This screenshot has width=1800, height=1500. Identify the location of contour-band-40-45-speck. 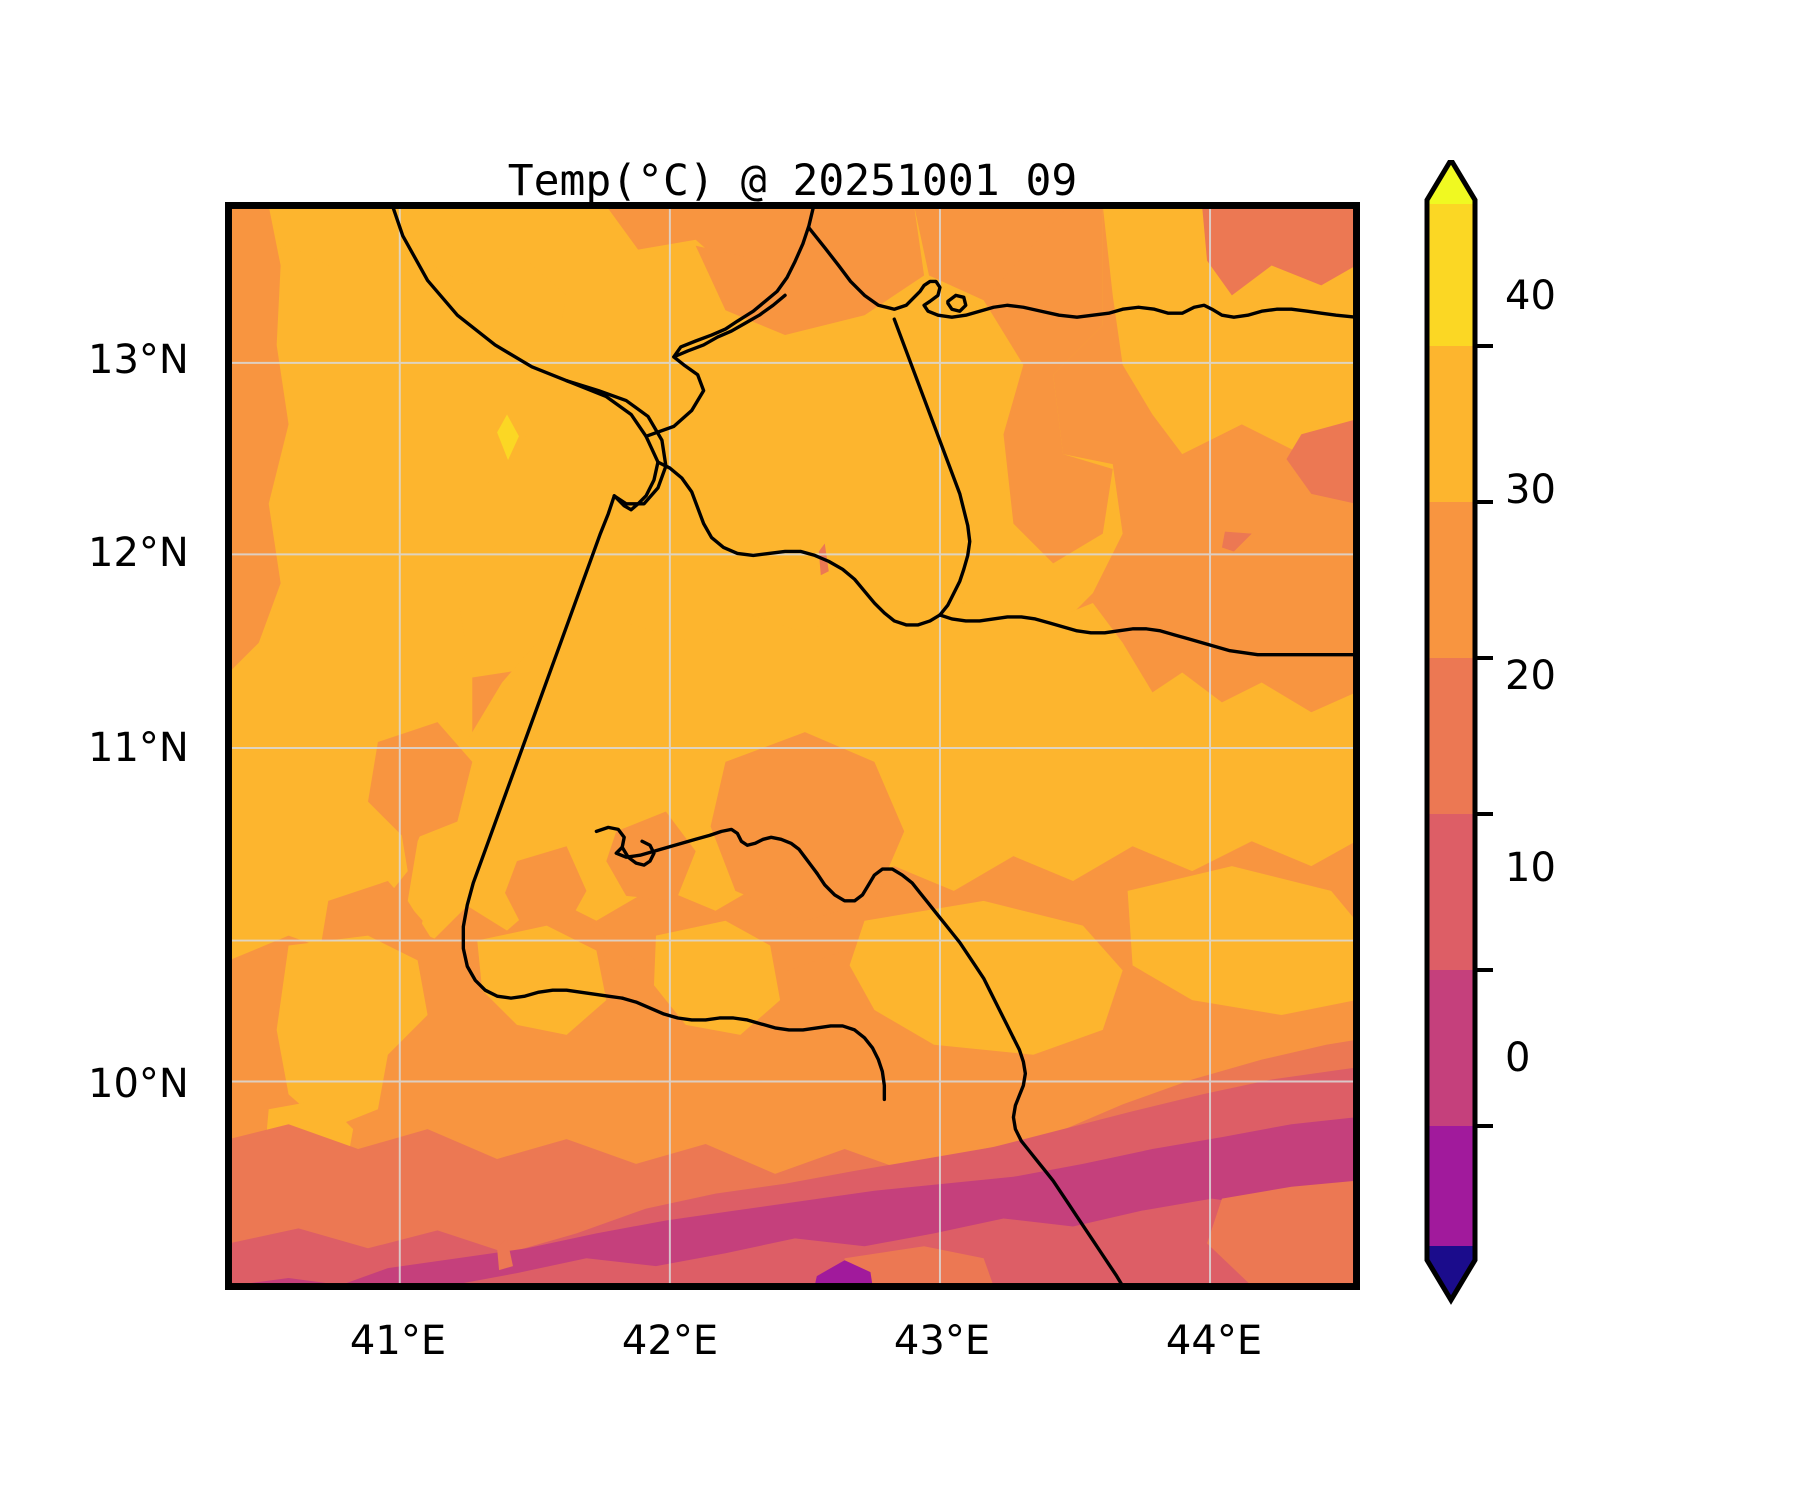
(508, 437).